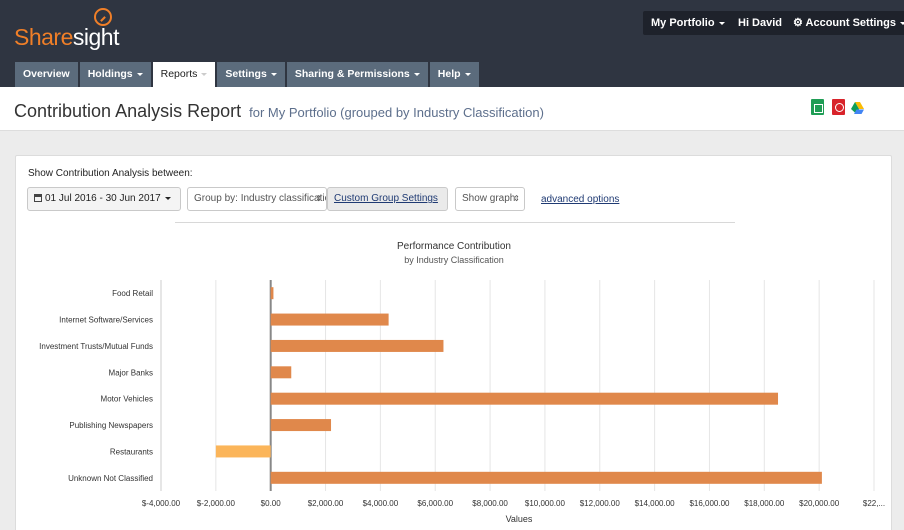 This screenshot has width=904, height=530. I want to click on chart-subtitle: by Industry Classification, so click(454, 260).